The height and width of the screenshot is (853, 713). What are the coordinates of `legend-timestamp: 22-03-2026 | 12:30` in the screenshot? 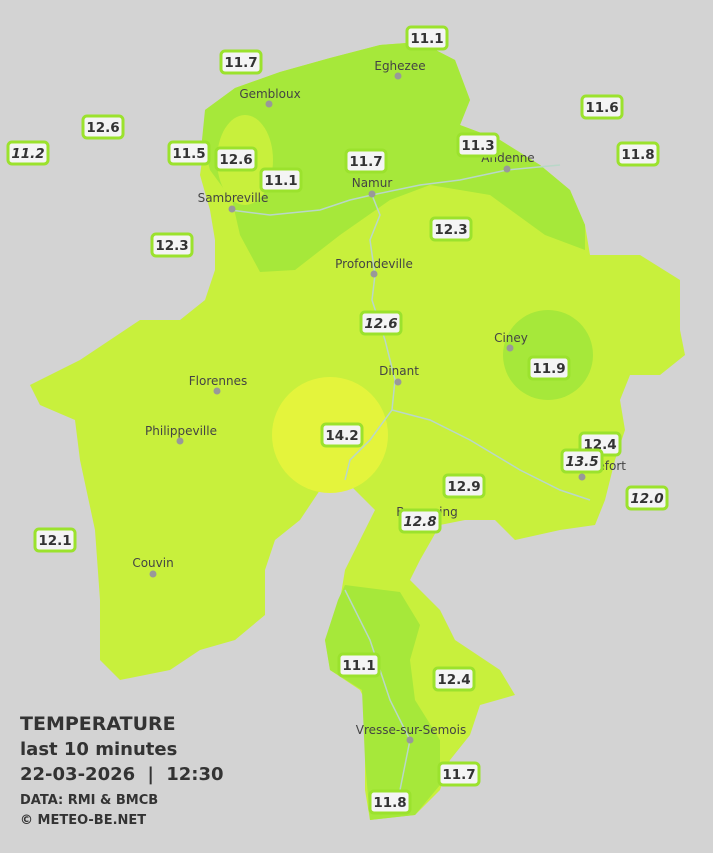 It's located at (122, 774).